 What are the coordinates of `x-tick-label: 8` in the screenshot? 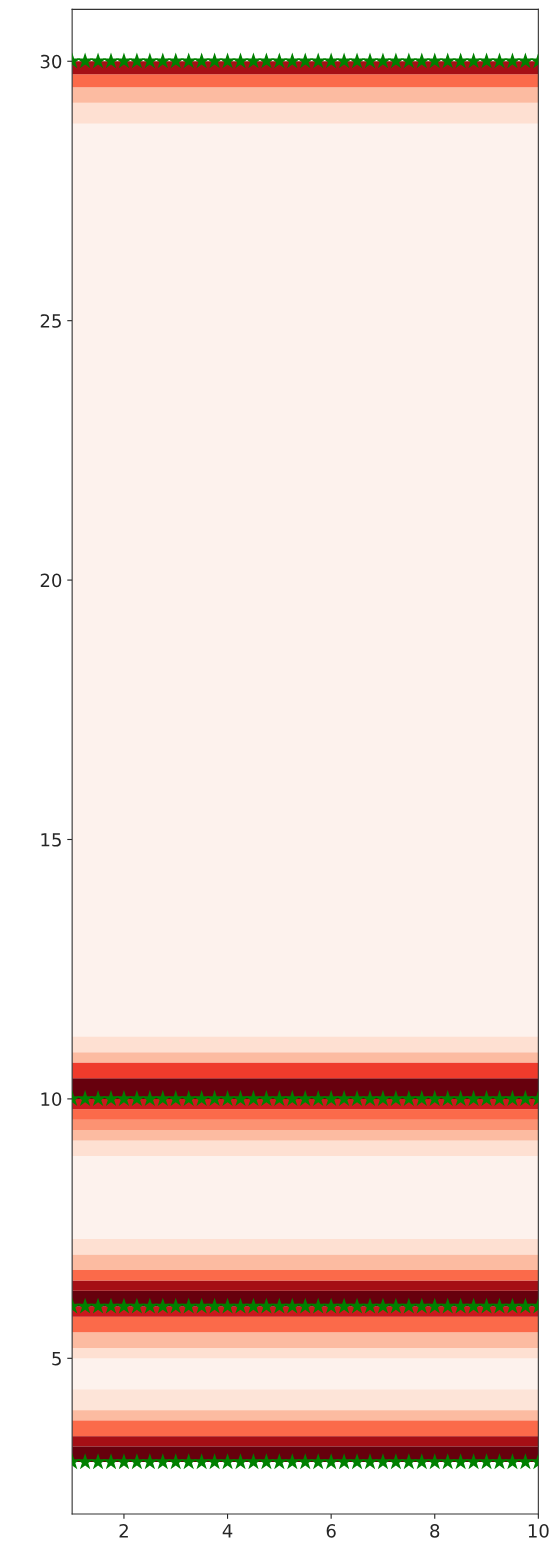 It's located at (435, 1530).